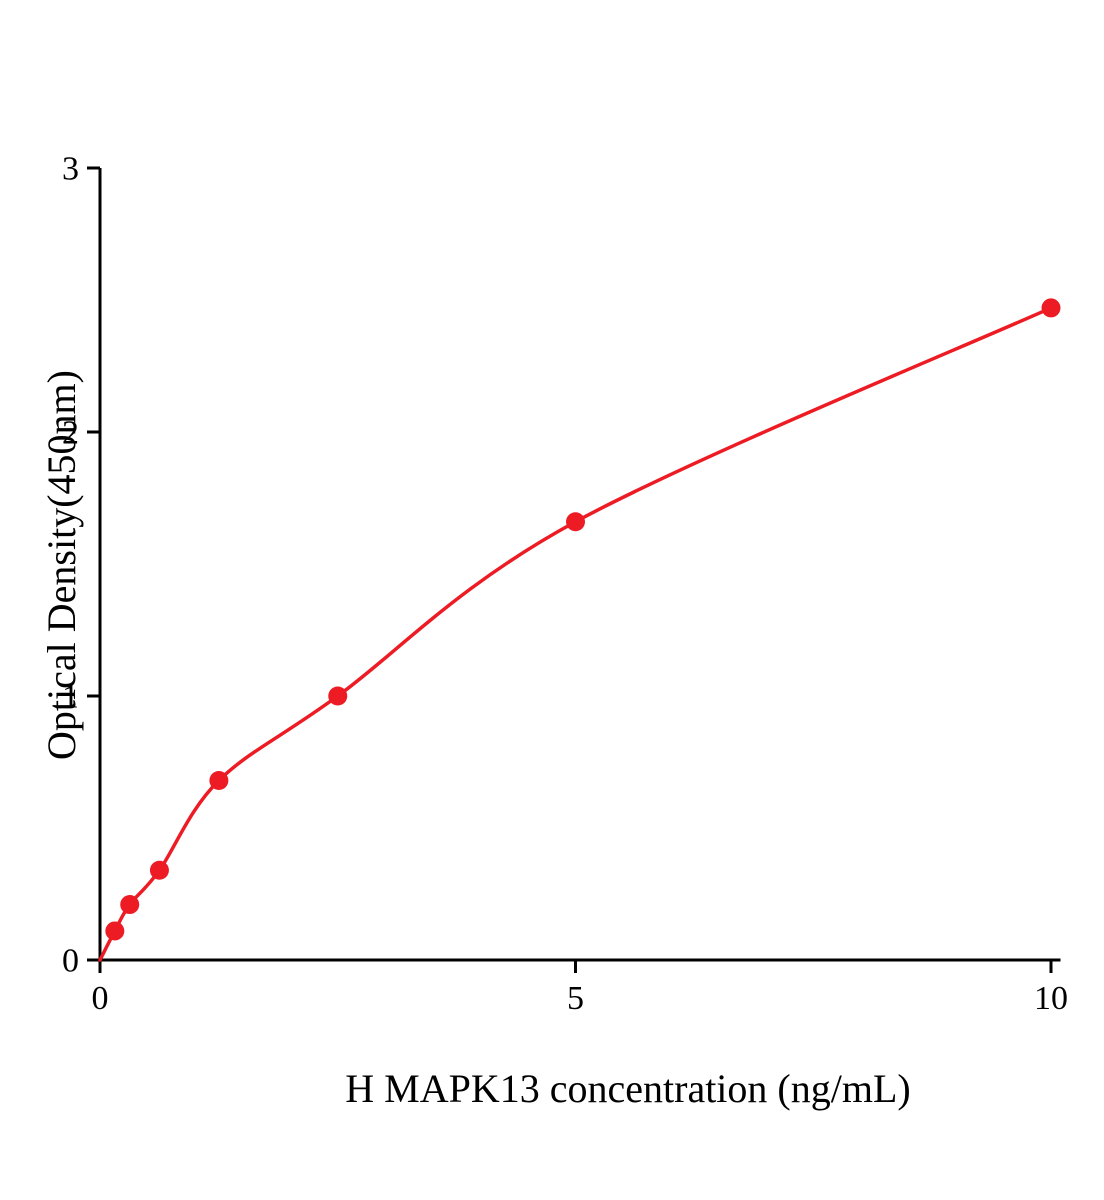 The width and height of the screenshot is (1104, 1200). Describe the element at coordinates (575, 998) in the screenshot. I see `x-tick-label: 5` at that location.